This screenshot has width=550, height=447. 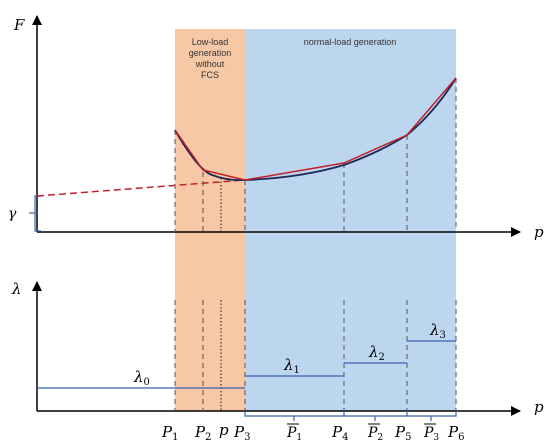 I want to click on tick-label-P4: P4, so click(x=339, y=433).